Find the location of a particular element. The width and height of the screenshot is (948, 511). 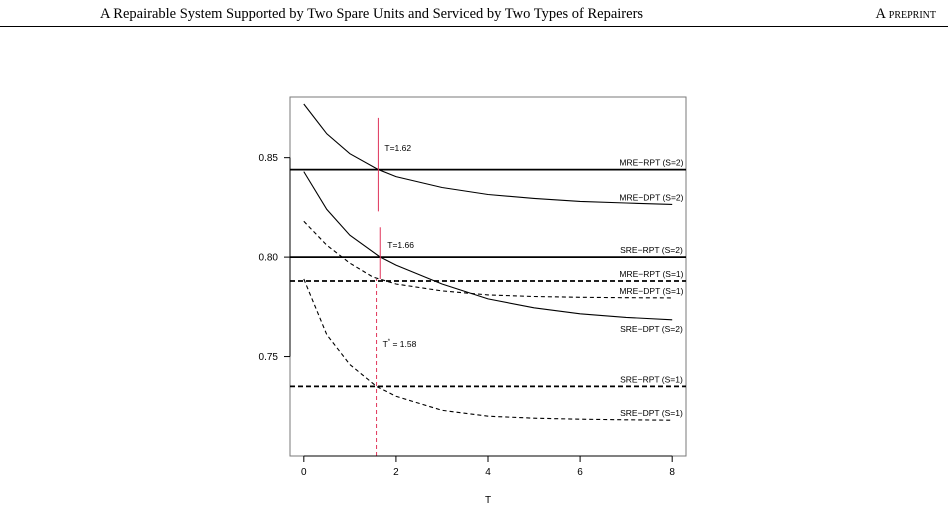

annotation-layer: T=1.62 T=1.66 T* = 1.58 is located at coordinates (396, 286).